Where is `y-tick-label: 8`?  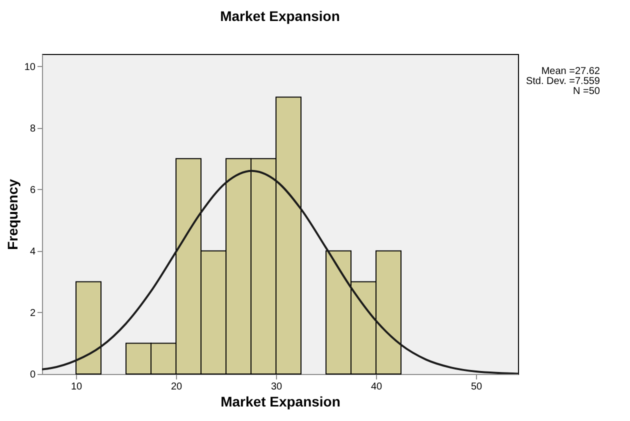 y-tick-label: 8 is located at coordinates (33, 128).